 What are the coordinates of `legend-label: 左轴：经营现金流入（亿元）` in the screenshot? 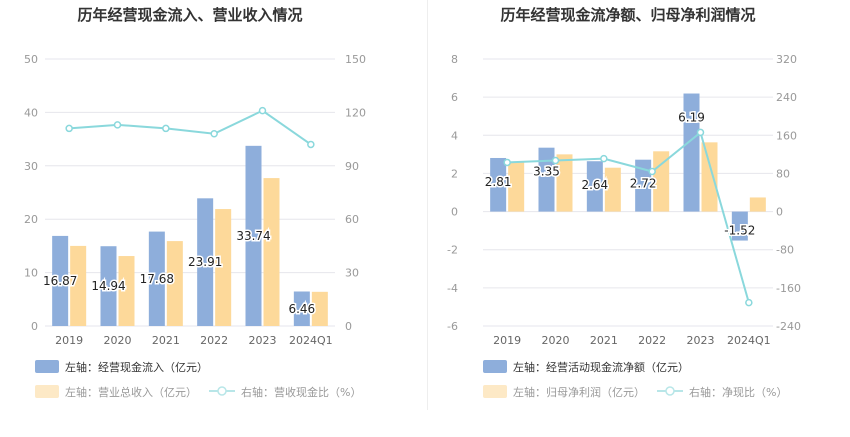 It's located at (136, 367).